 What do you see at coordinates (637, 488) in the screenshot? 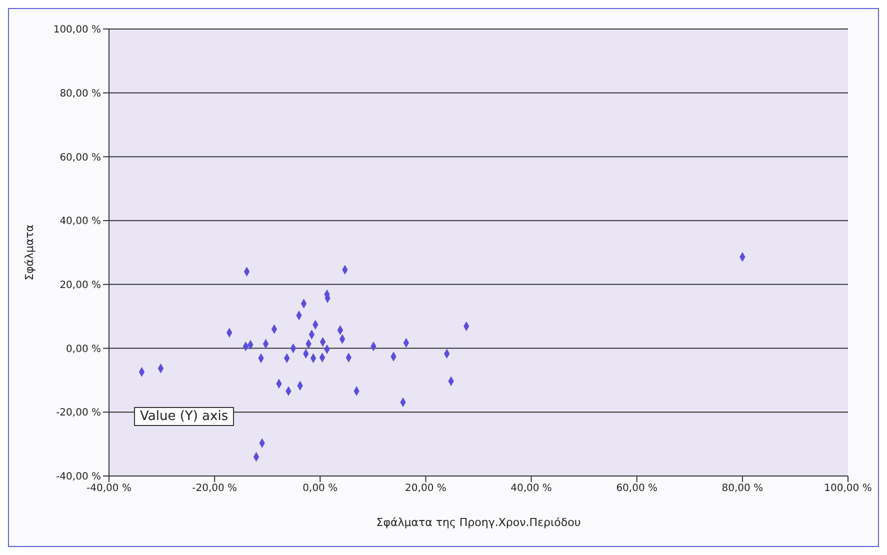
I see `x-tick-label: 60,00 %` at bounding box center [637, 488].